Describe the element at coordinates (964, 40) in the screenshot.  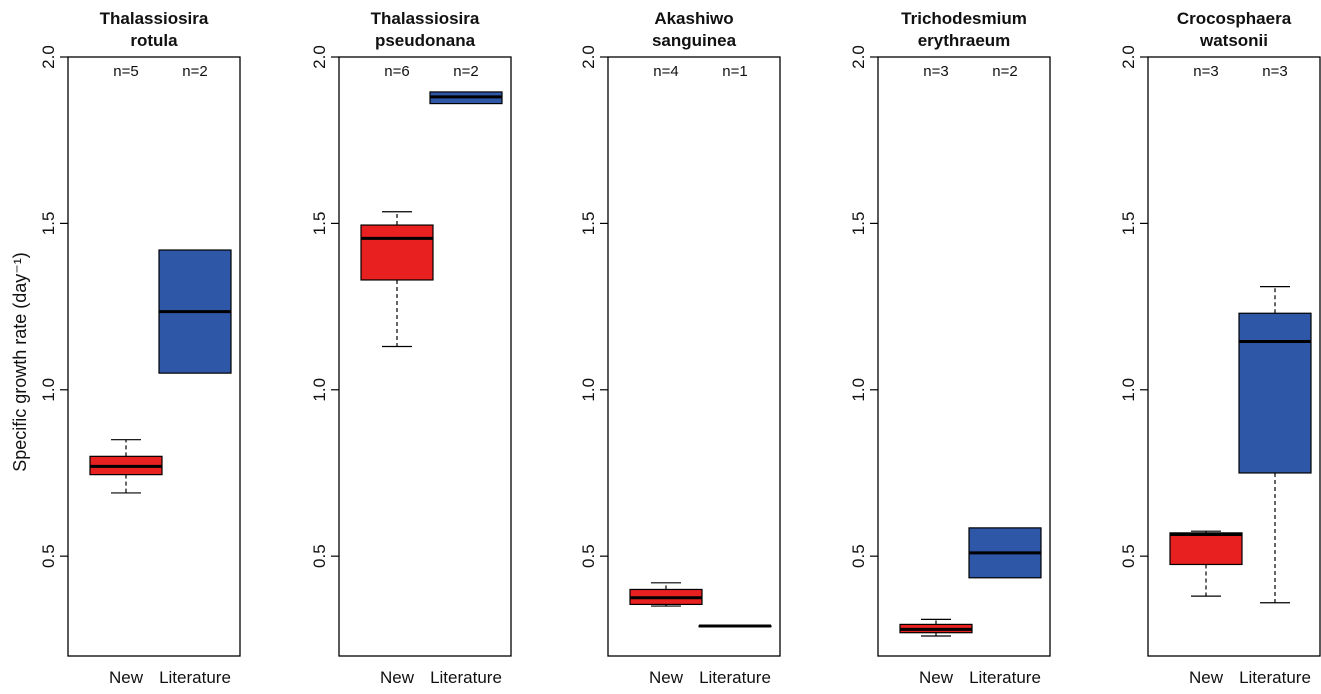
I see `panel-title-line: erythraeum` at that location.